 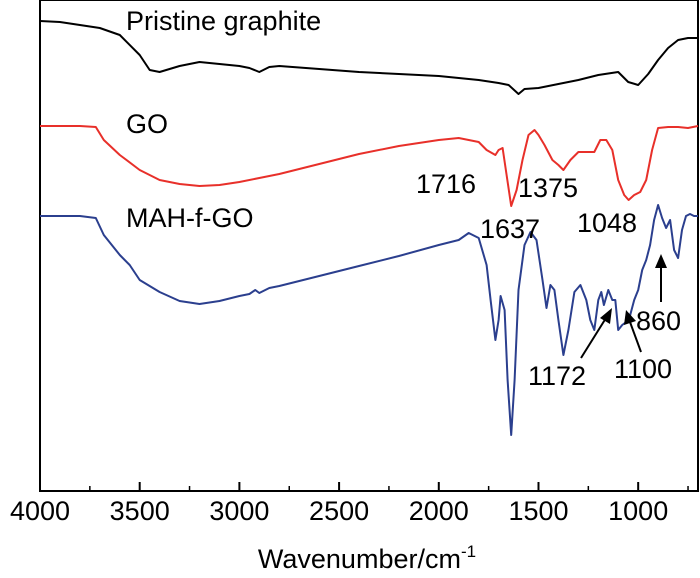 I want to click on peak-label-1637: 1637, so click(x=510, y=229).